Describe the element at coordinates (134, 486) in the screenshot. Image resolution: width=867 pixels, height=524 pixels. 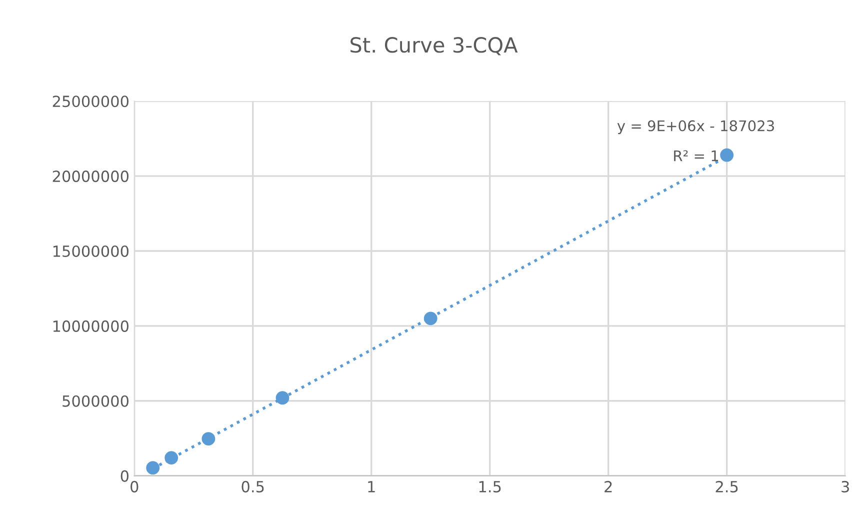
I see `x-tick-label: 0` at that location.